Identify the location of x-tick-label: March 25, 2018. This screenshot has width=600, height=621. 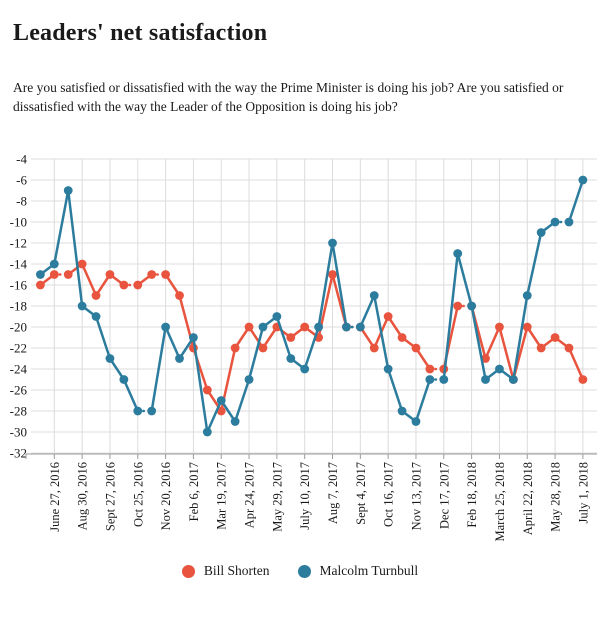
(500, 502).